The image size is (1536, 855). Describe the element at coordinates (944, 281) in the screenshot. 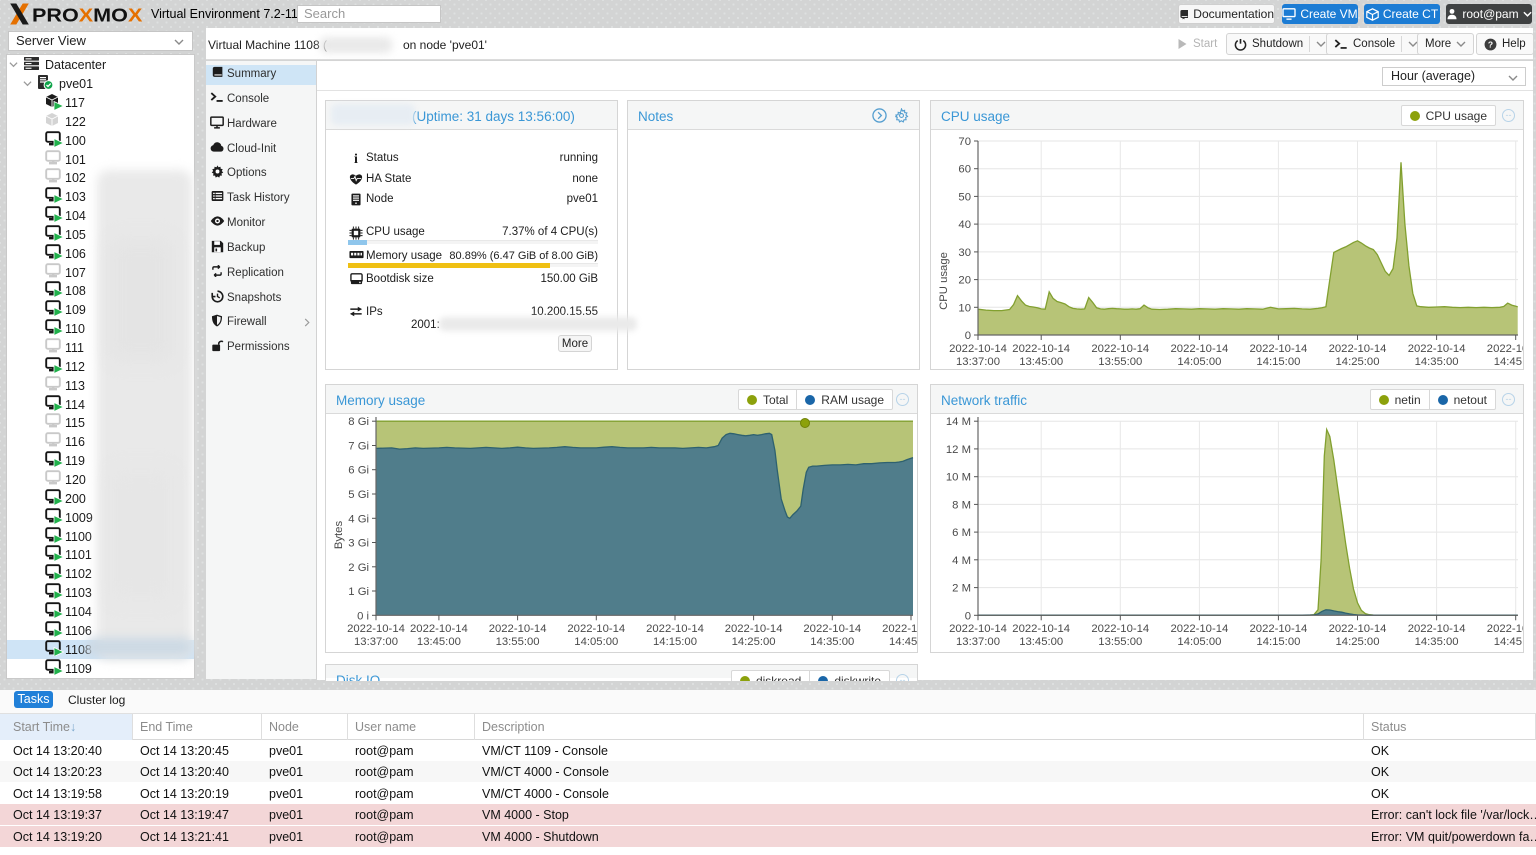

I see `svg-text: CPU usage` at that location.